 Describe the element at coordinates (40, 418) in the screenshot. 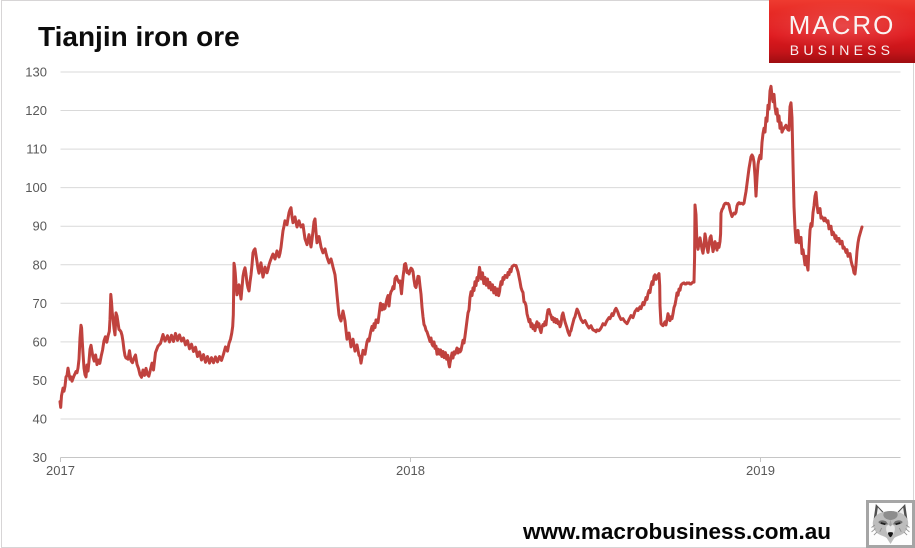

I see `y-axis-label-40: 40` at that location.